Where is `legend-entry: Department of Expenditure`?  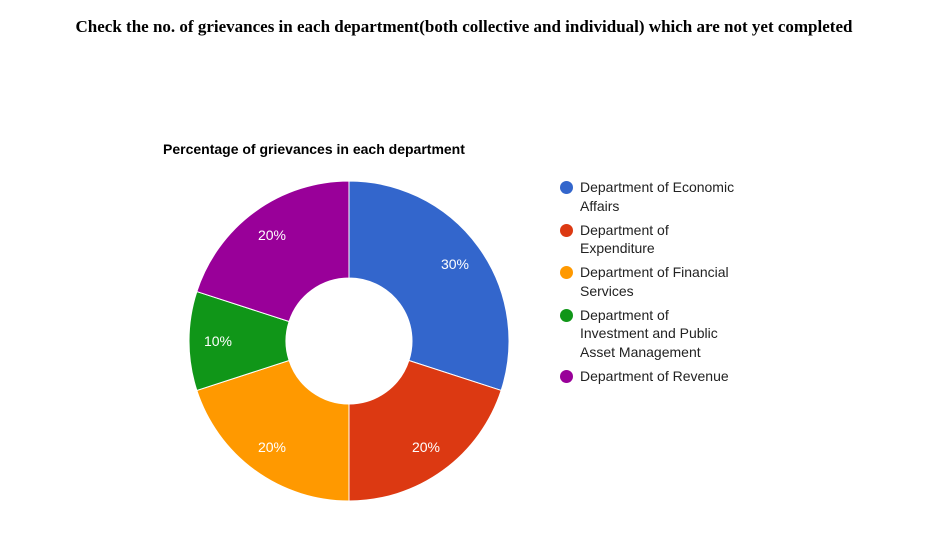 legend-entry: Department of Expenditure is located at coordinates (650, 239).